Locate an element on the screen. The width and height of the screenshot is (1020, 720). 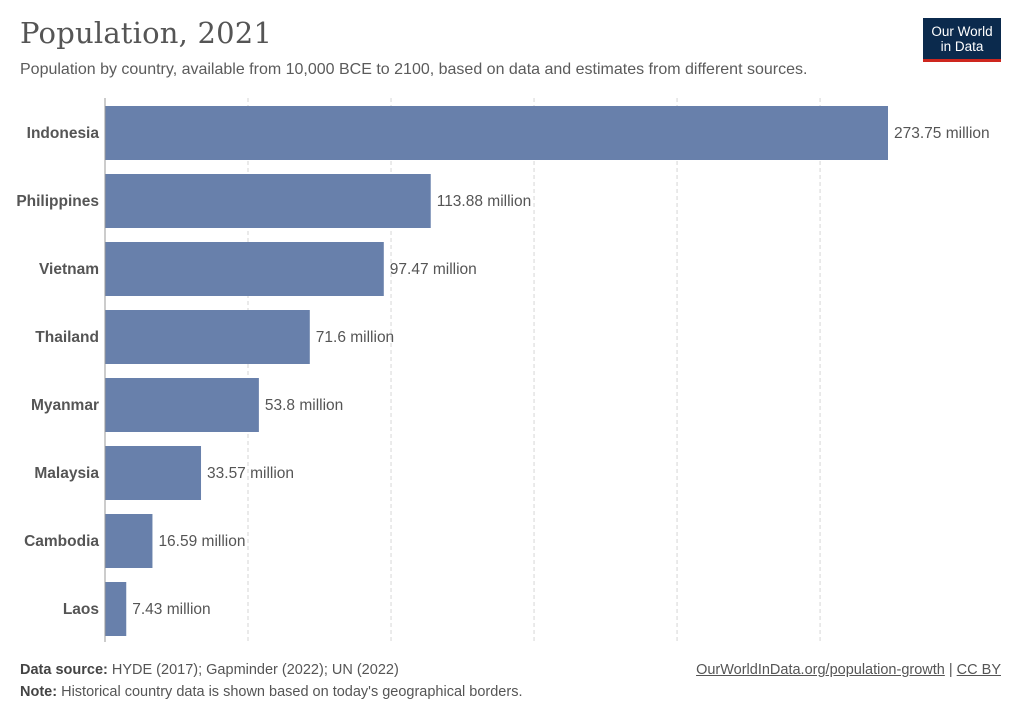
category-label: Myanmar is located at coordinates (65, 405).